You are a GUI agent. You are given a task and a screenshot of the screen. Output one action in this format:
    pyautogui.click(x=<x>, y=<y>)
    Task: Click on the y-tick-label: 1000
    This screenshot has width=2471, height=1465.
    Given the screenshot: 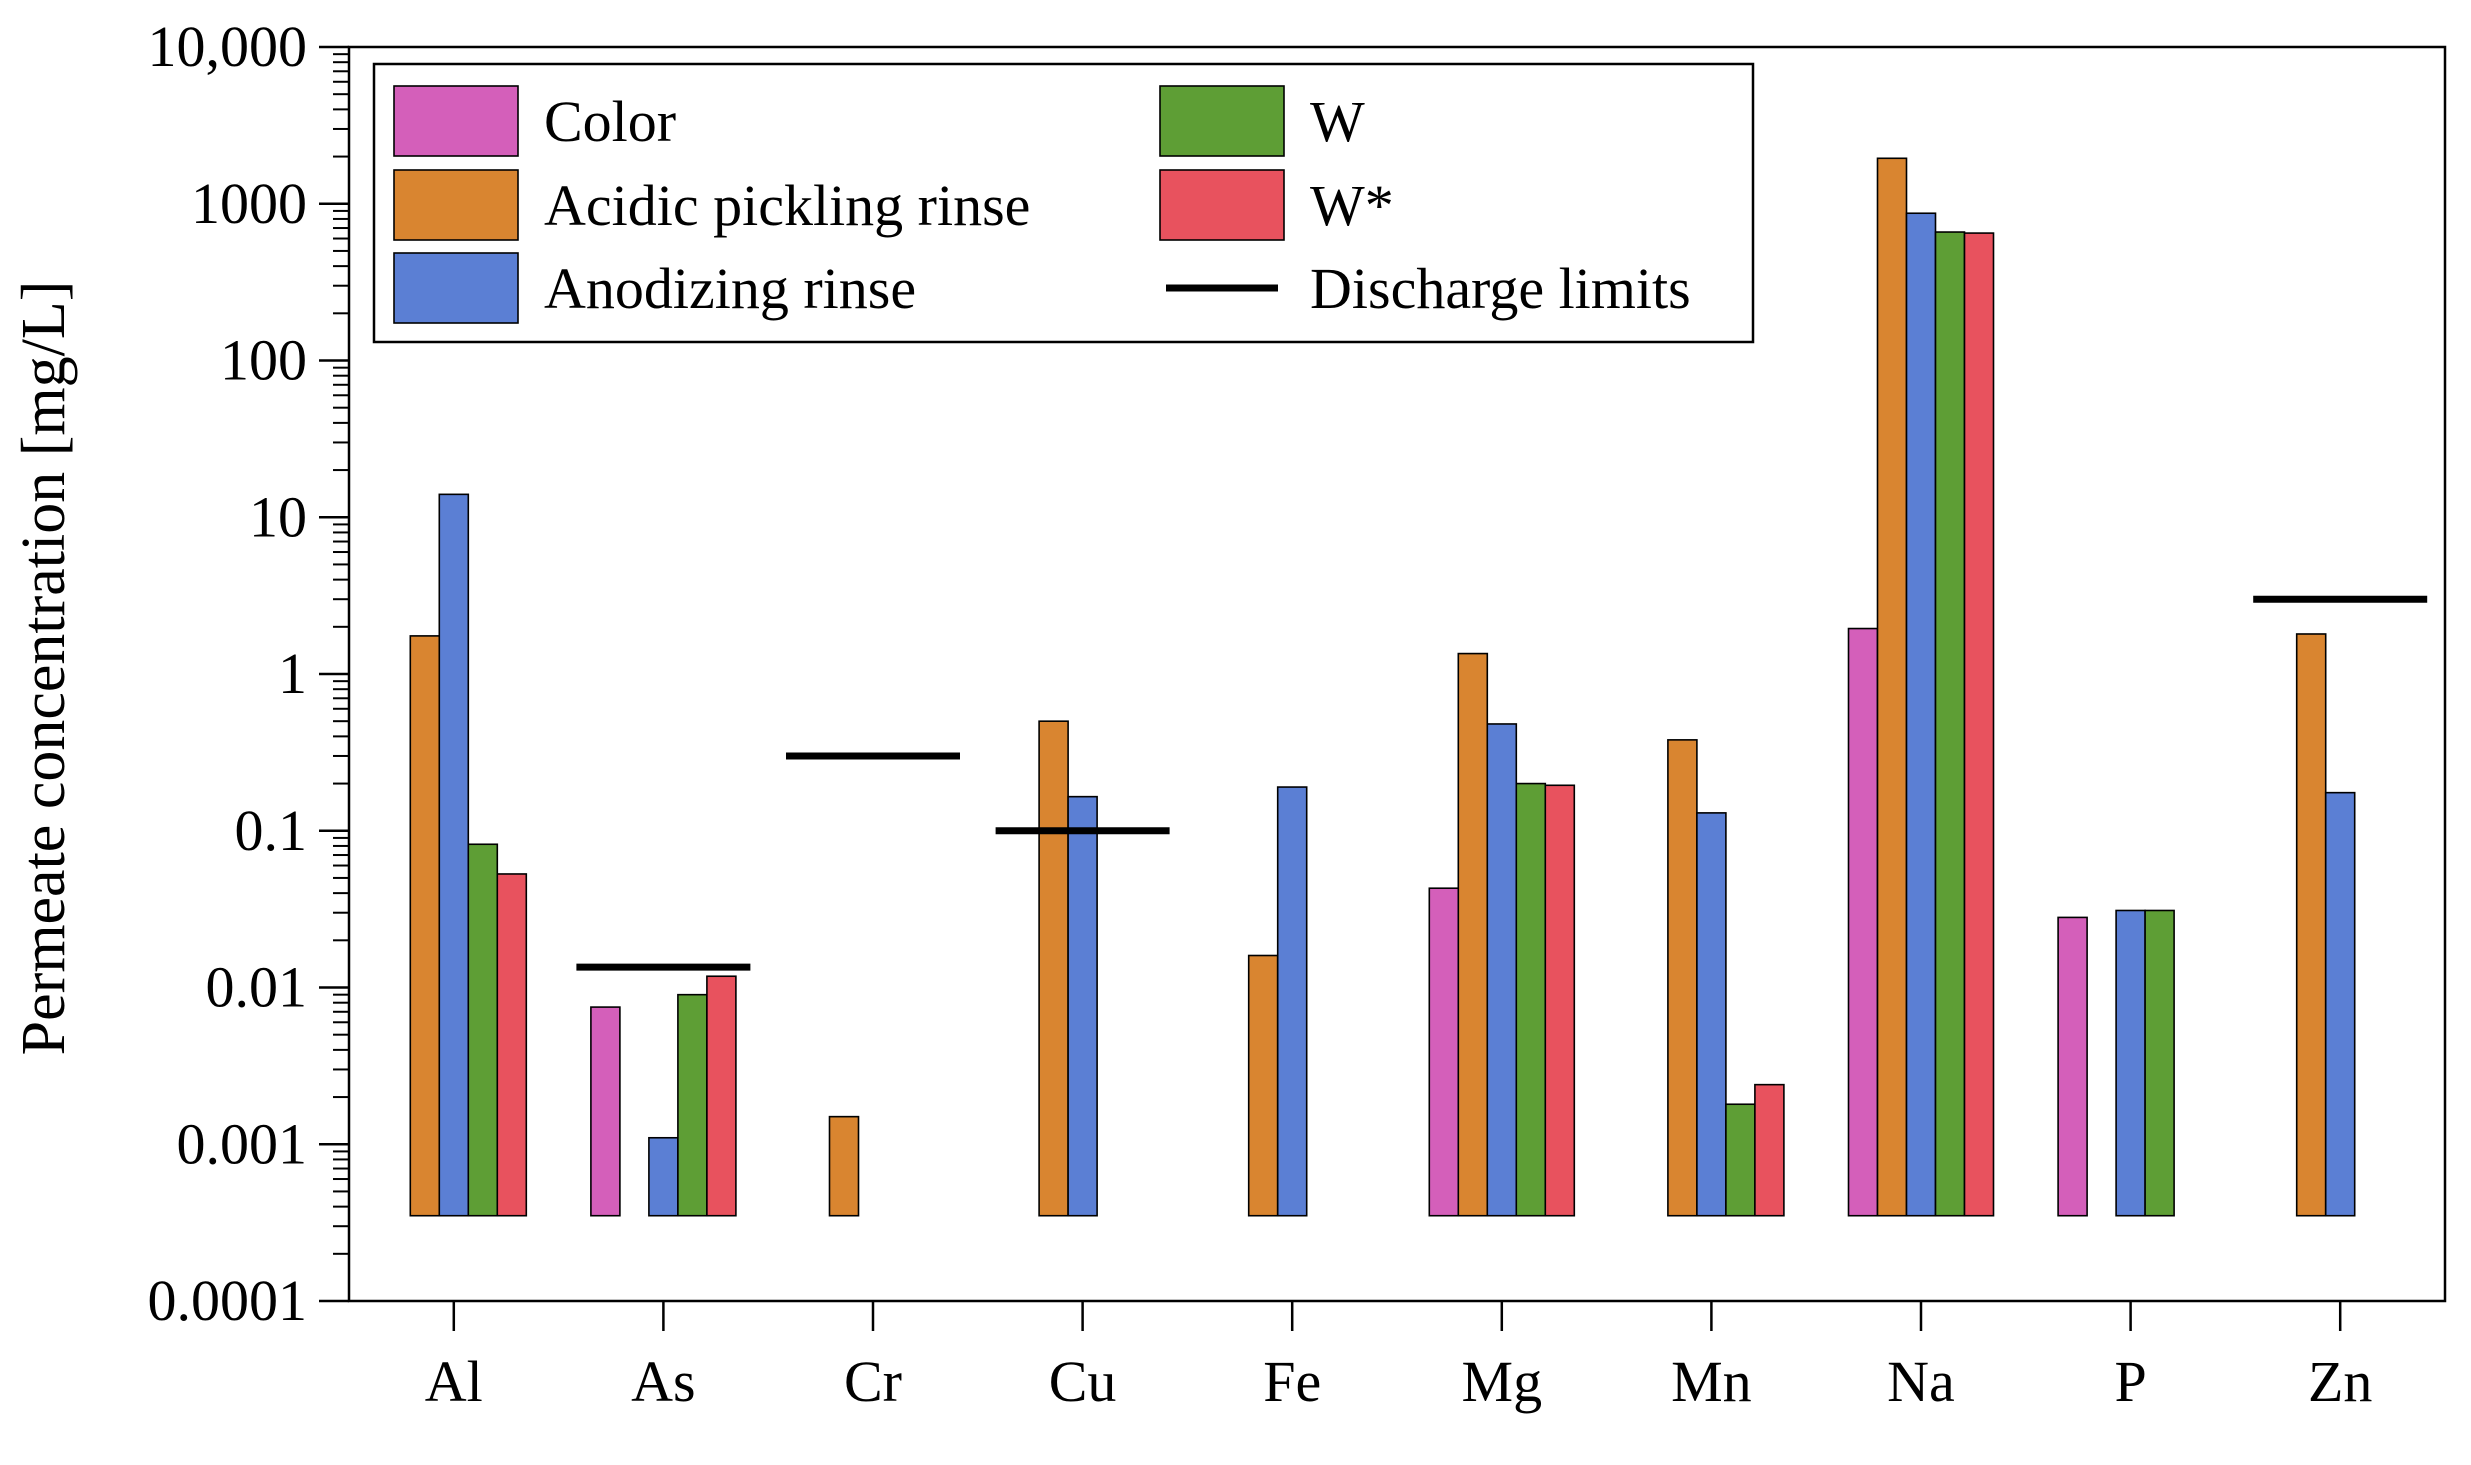 What is the action you would take?
    pyautogui.click(x=249, y=203)
    